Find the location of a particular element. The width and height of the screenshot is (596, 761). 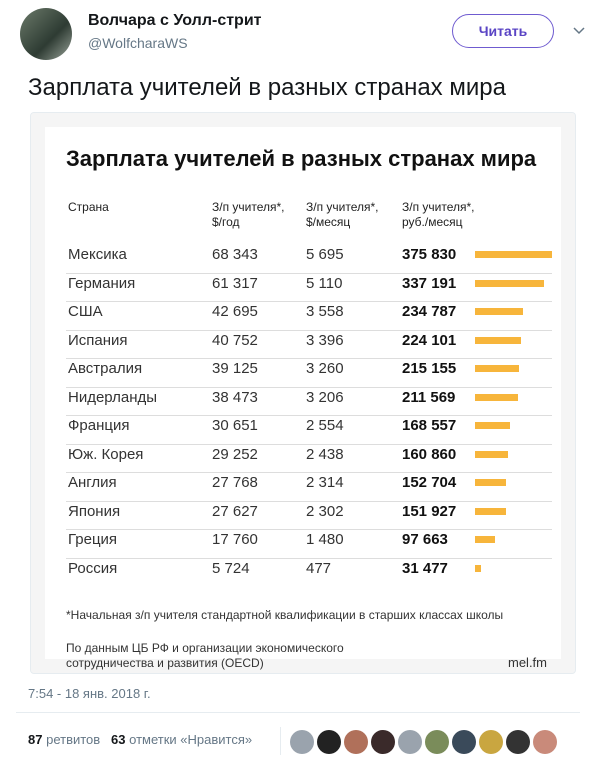

table-cell: 234 787 is located at coordinates (429, 311).